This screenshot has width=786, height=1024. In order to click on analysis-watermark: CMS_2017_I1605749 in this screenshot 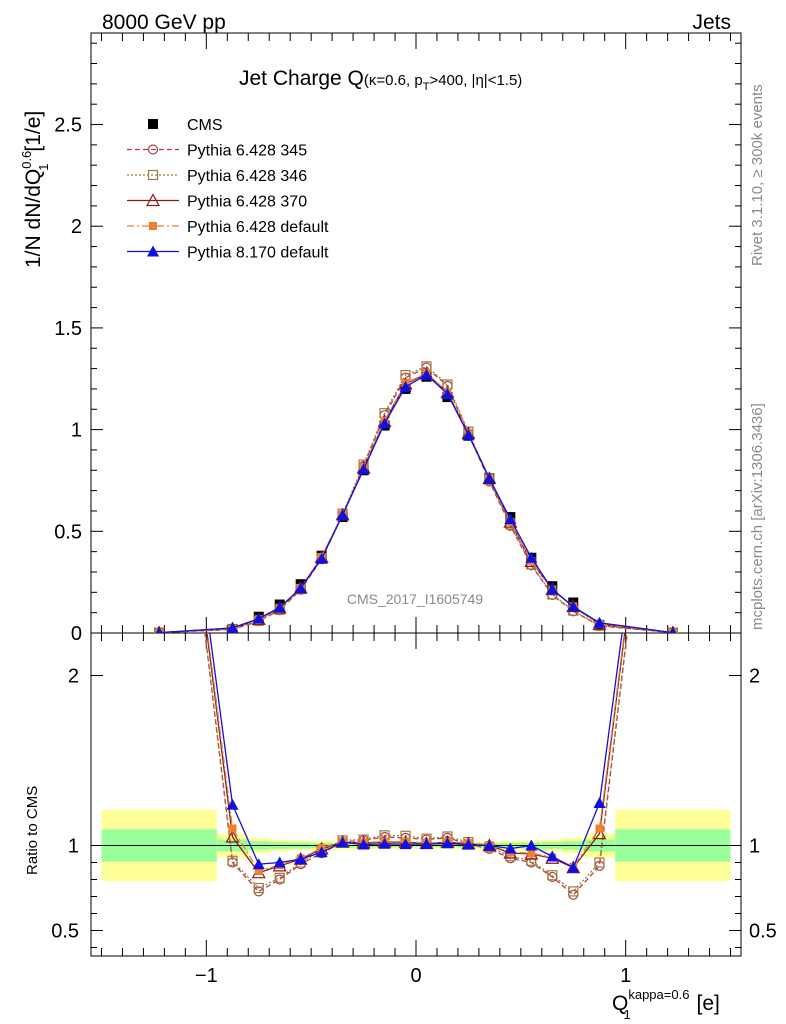, I will do `click(415, 599)`.